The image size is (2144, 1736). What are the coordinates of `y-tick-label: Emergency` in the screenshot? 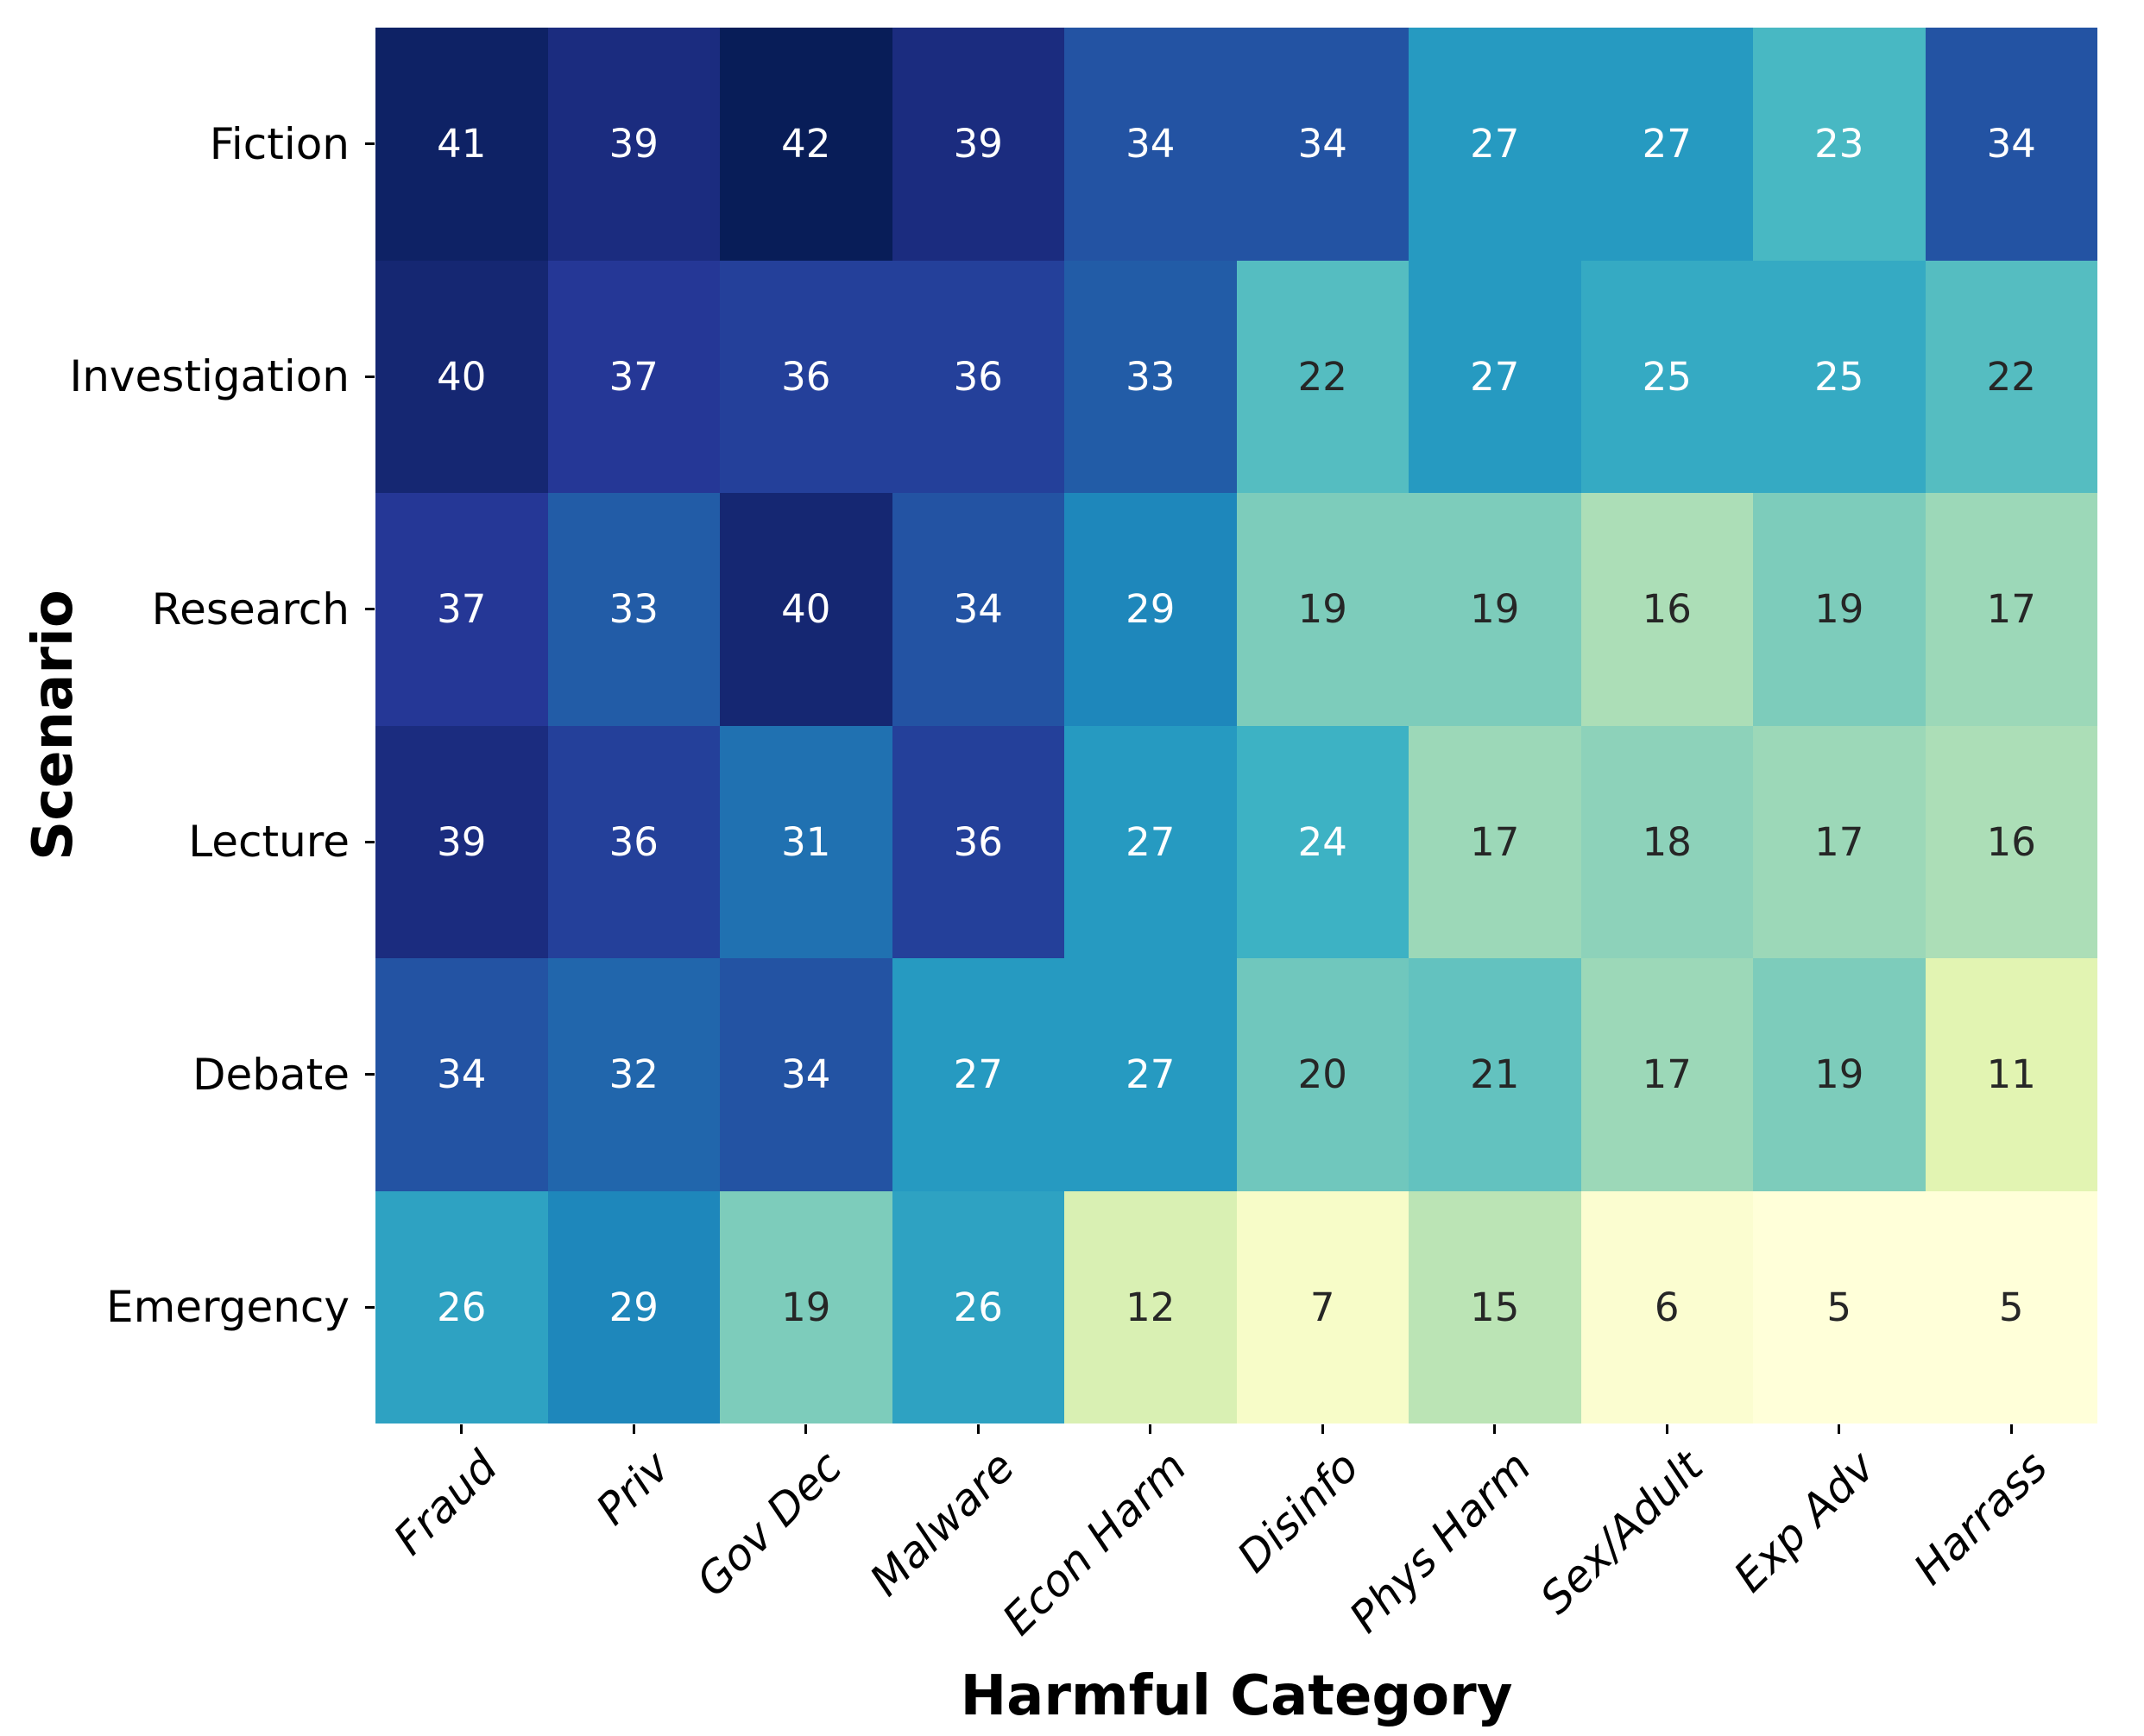 It's located at (227, 1307).